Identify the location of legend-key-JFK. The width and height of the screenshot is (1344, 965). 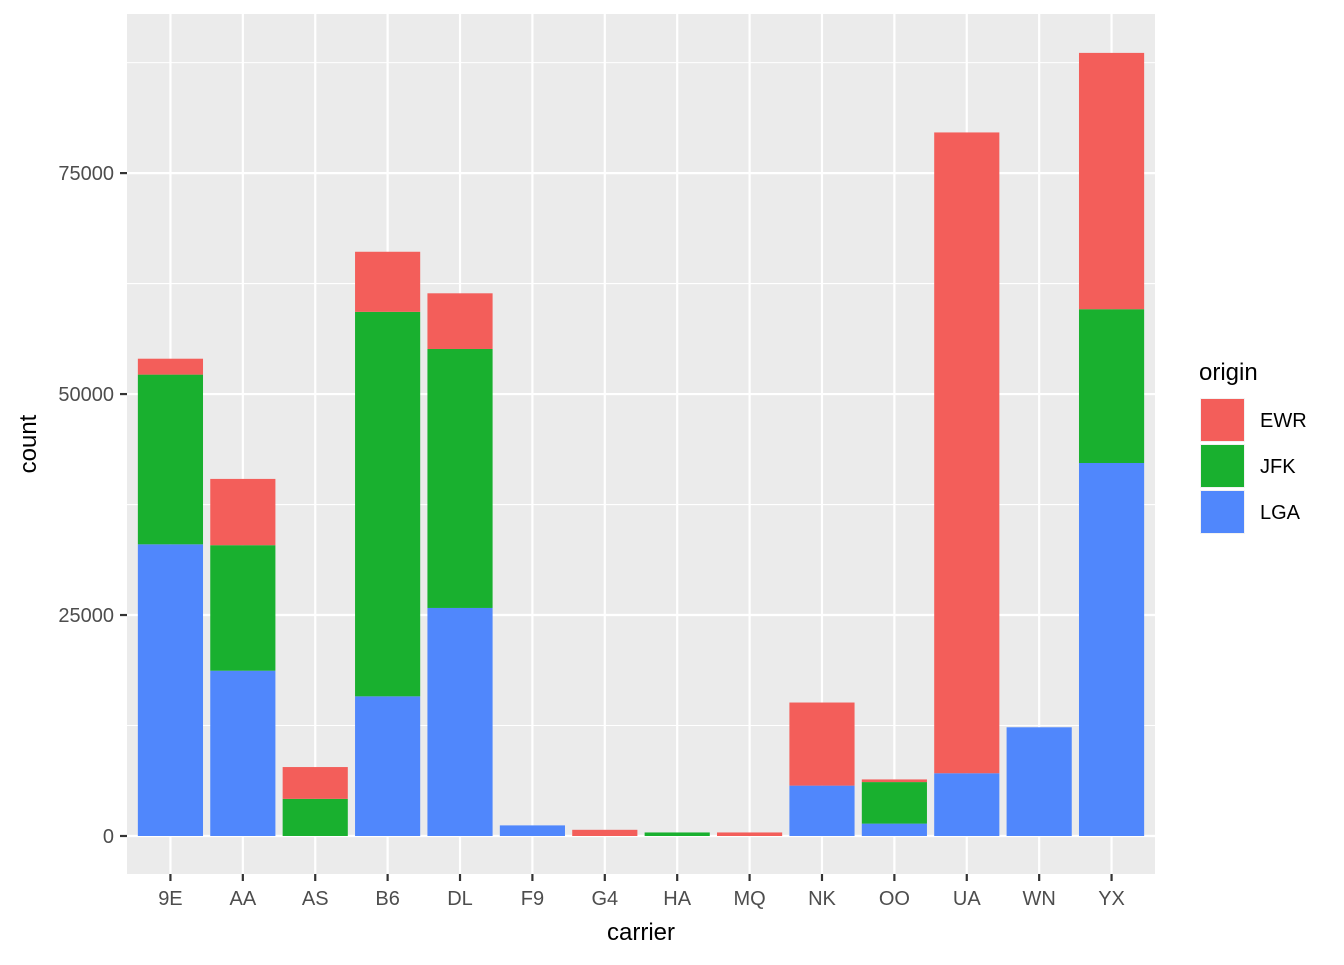
(1222, 466).